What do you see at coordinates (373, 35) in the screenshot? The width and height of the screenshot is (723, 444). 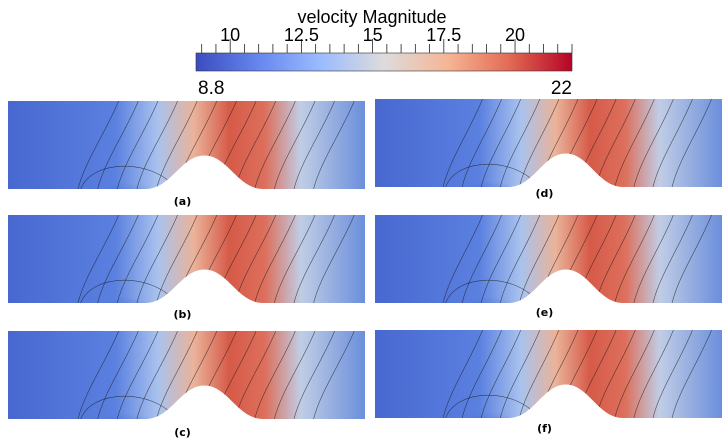 I see `colorbar-tick-label: 15` at bounding box center [373, 35].